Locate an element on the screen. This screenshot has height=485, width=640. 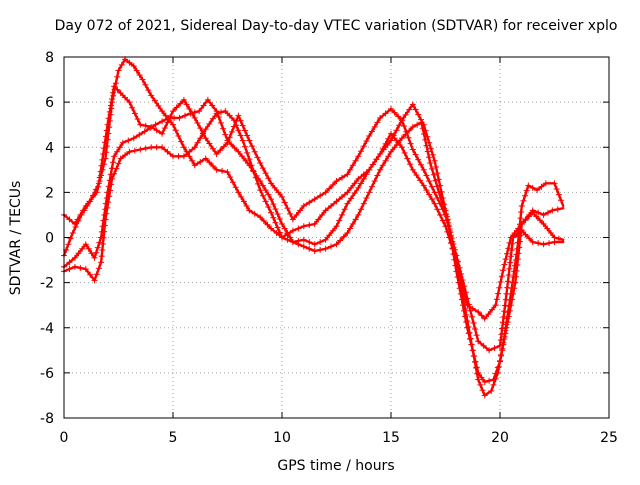
y-tick-label: -8 is located at coordinates (47, 419).